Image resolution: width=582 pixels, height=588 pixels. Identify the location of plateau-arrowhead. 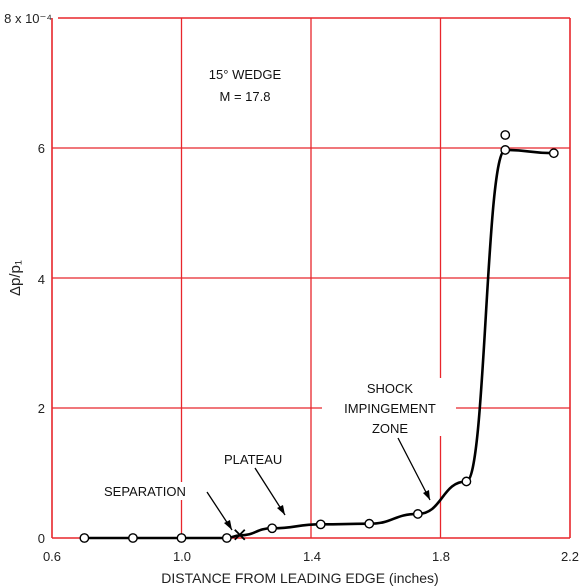
(281, 510).